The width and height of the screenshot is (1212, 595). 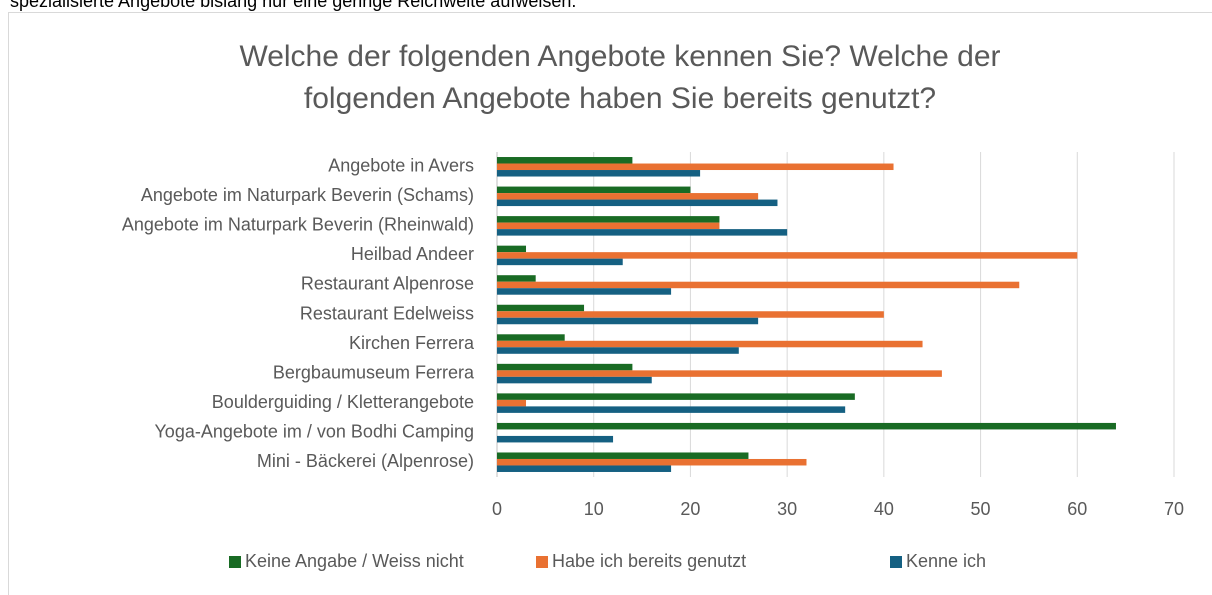 I want to click on y-tick-label: Mini - Bäckerei (Alpenrose), so click(x=365, y=461).